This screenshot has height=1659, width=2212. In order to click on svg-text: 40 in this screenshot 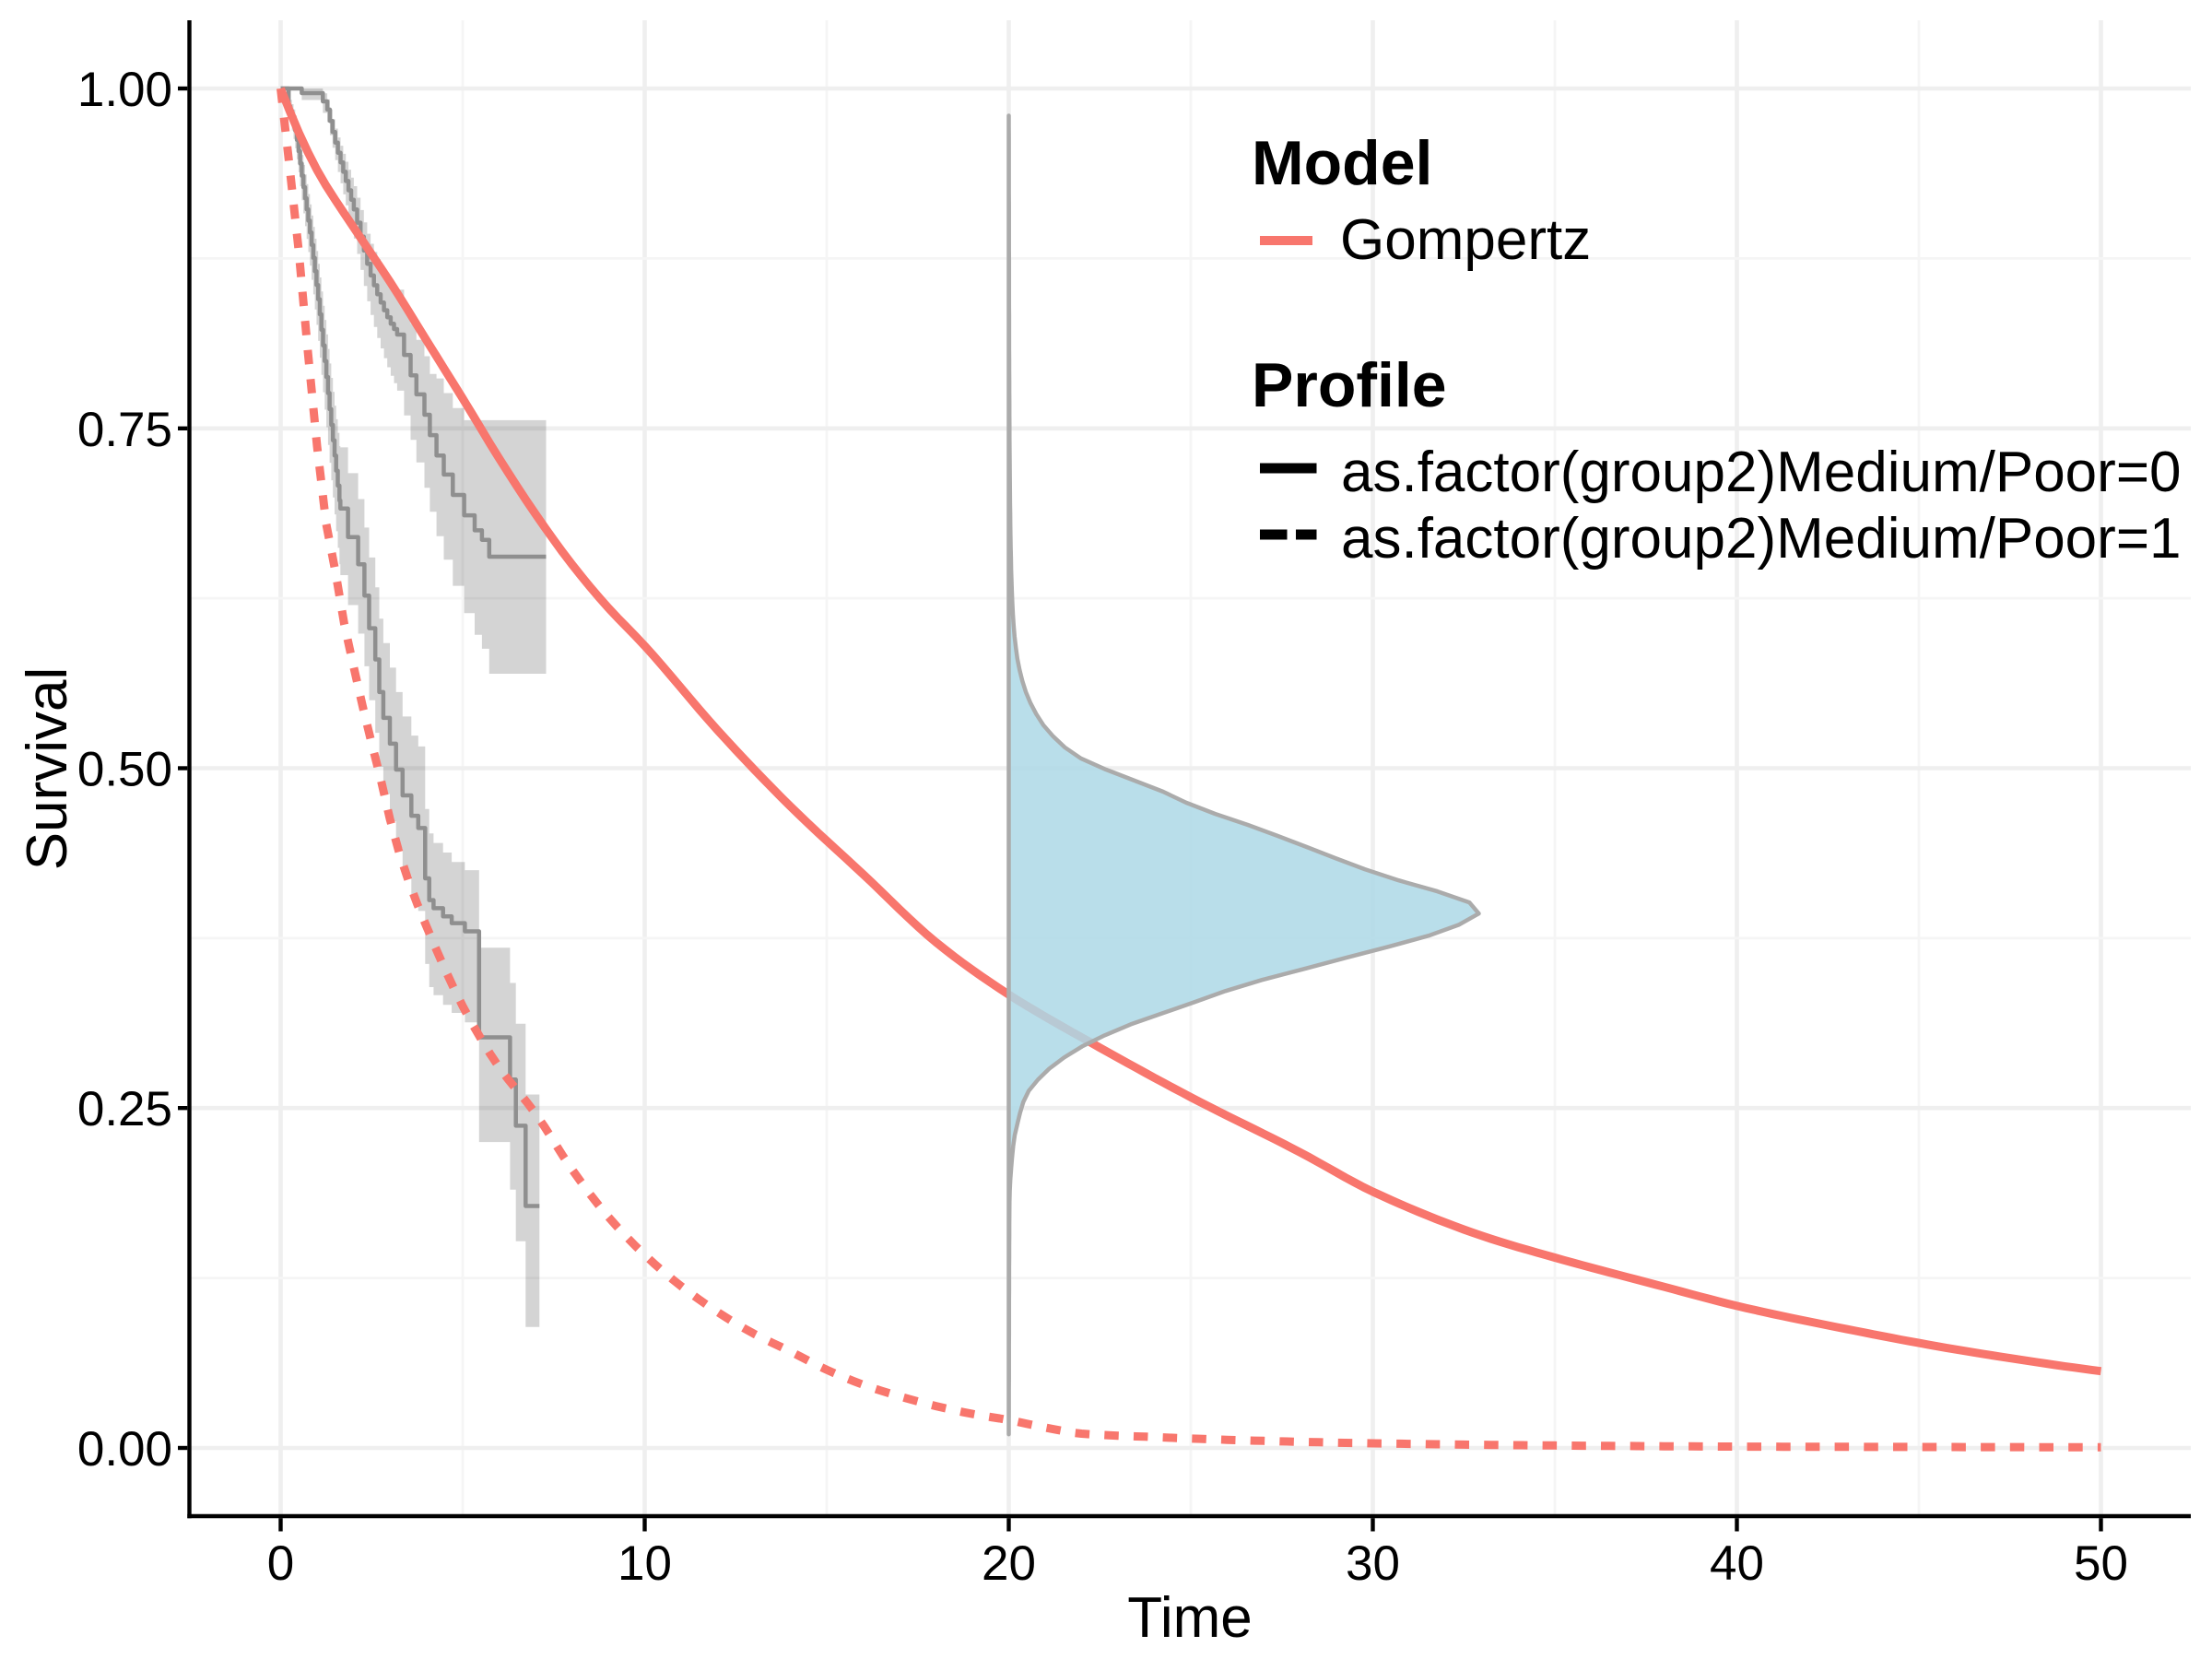, I will do `click(1737, 1563)`.